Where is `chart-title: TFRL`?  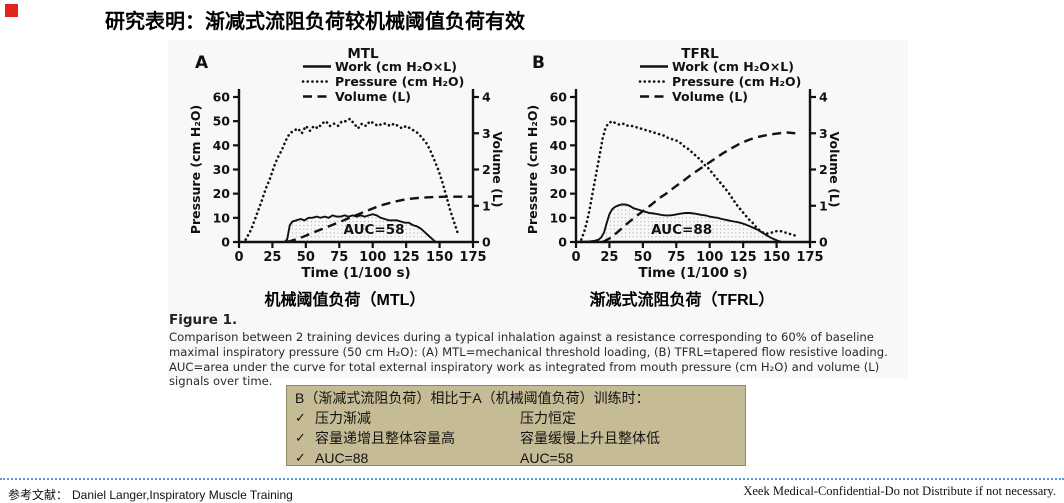
chart-title: TFRL is located at coordinates (700, 54).